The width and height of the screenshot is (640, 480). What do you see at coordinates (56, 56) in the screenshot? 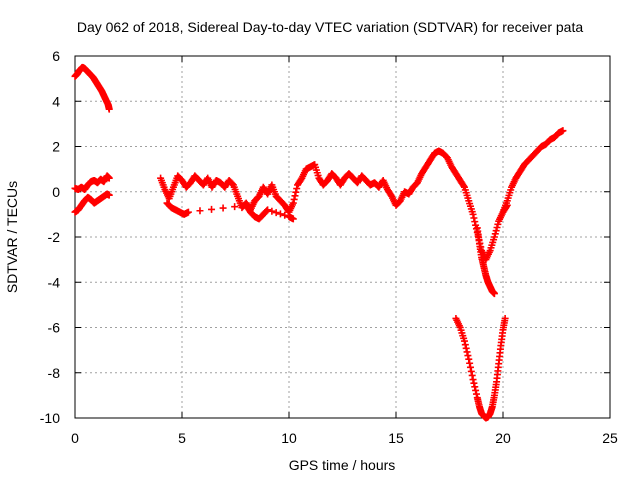
I see `y-tick-label: 6` at bounding box center [56, 56].